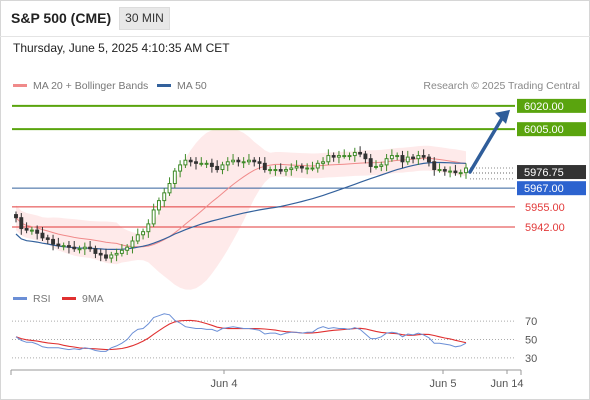 This screenshot has height=400, width=590. Describe the element at coordinates (506, 384) in the screenshot. I see `time-tick-label: Jun 14` at that location.